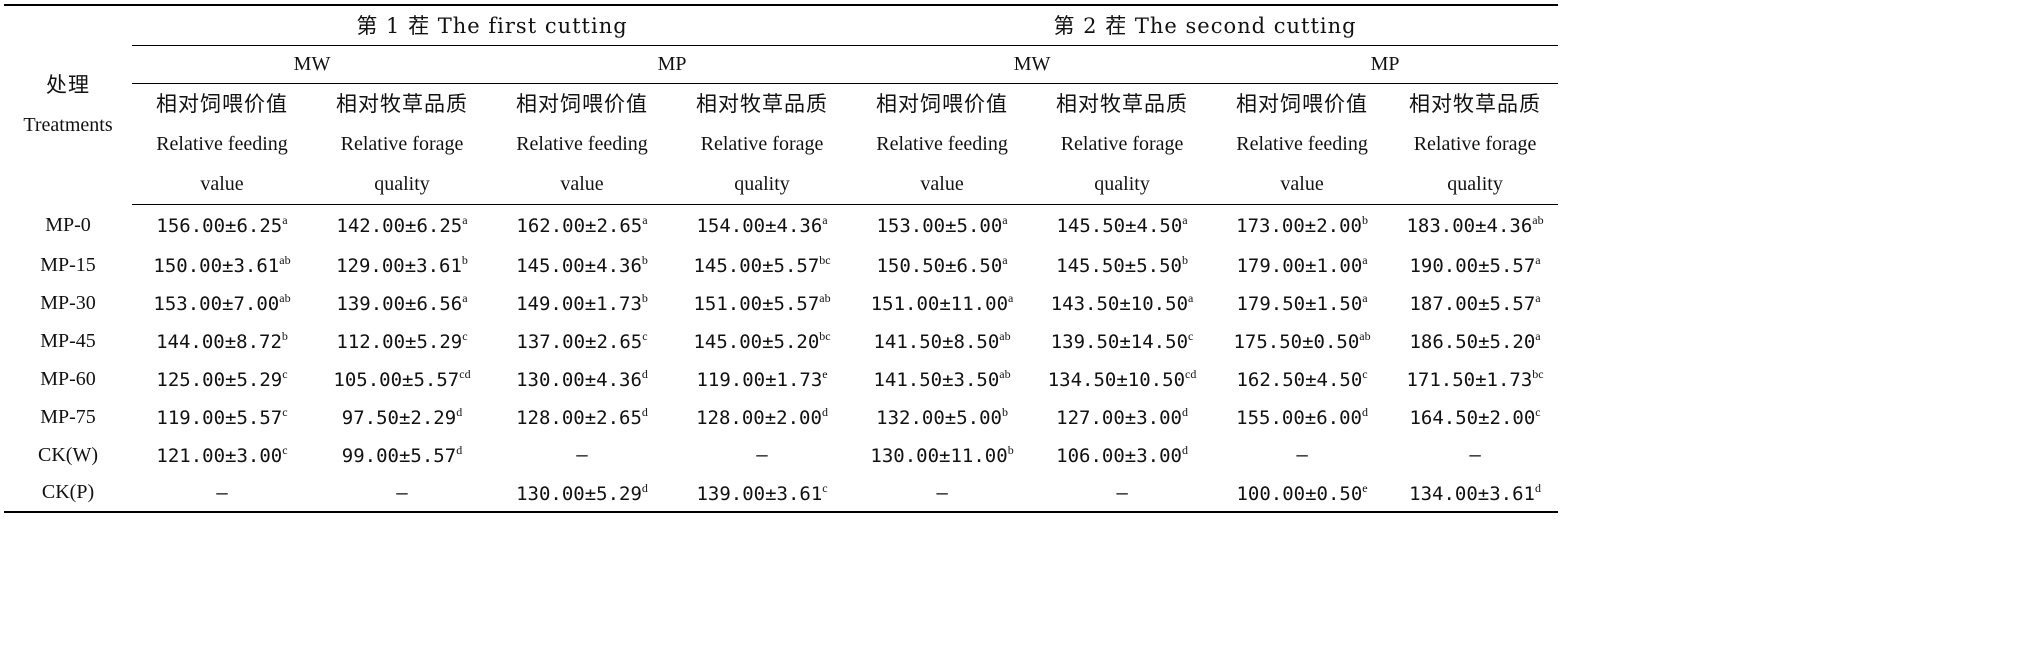  What do you see at coordinates (222, 455) in the screenshot?
I see `table-cell: 121.00±3.00c` at bounding box center [222, 455].